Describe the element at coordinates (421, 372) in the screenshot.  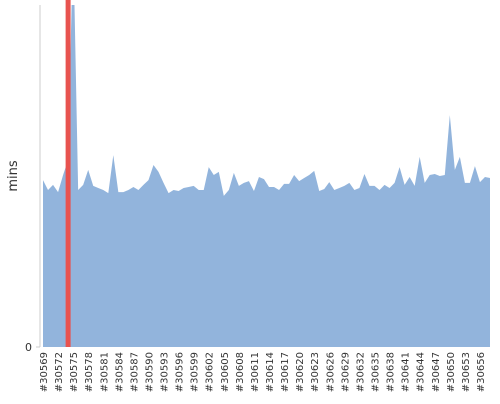
I see `x-tick-label: #30644` at that location.